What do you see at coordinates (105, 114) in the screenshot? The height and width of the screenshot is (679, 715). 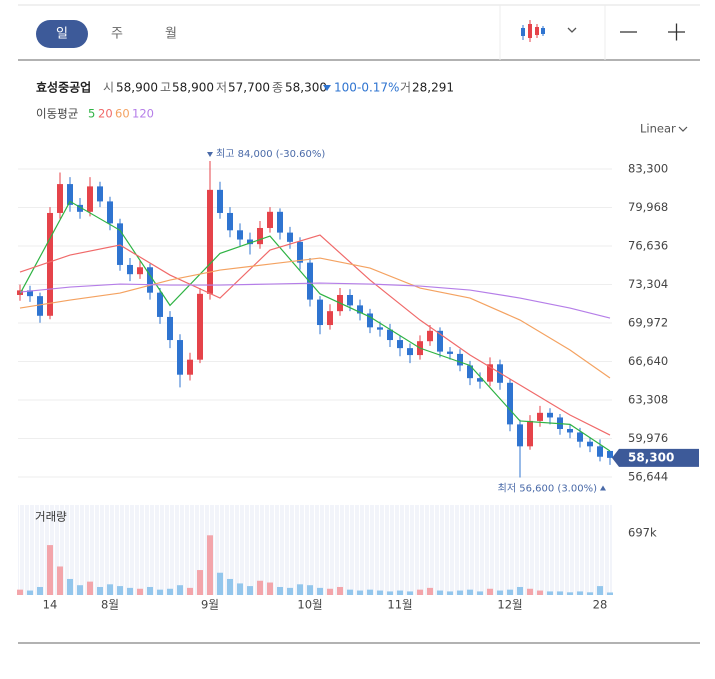 I see `legend-entry: 20` at bounding box center [105, 114].